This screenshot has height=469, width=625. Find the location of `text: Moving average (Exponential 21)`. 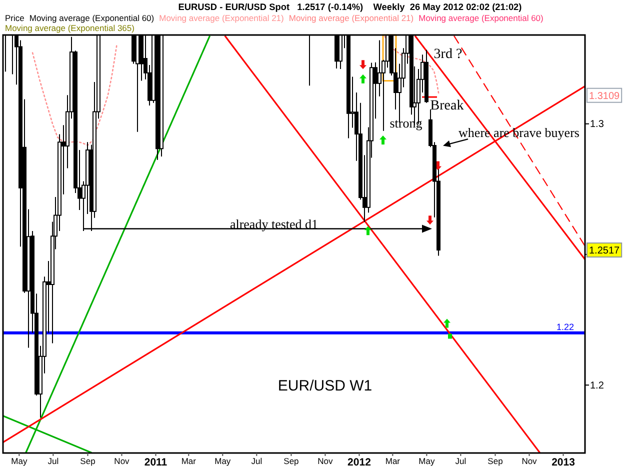

text: Moving average (Exponential 21) is located at coordinates (221, 18).